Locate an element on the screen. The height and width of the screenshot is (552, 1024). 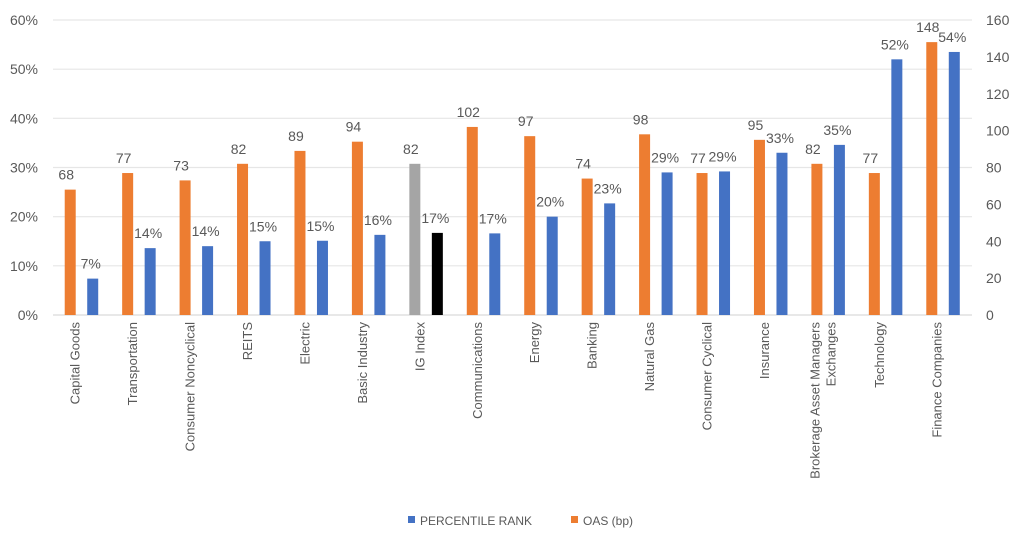
data-label-percentile-rank: 23% is located at coordinates (608, 188).